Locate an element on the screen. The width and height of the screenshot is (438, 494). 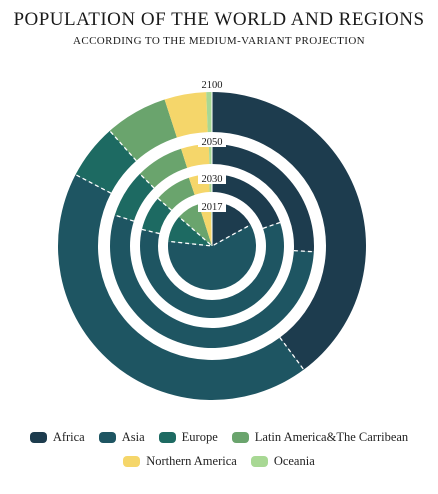
legend-label: Europe is located at coordinates (199, 437).